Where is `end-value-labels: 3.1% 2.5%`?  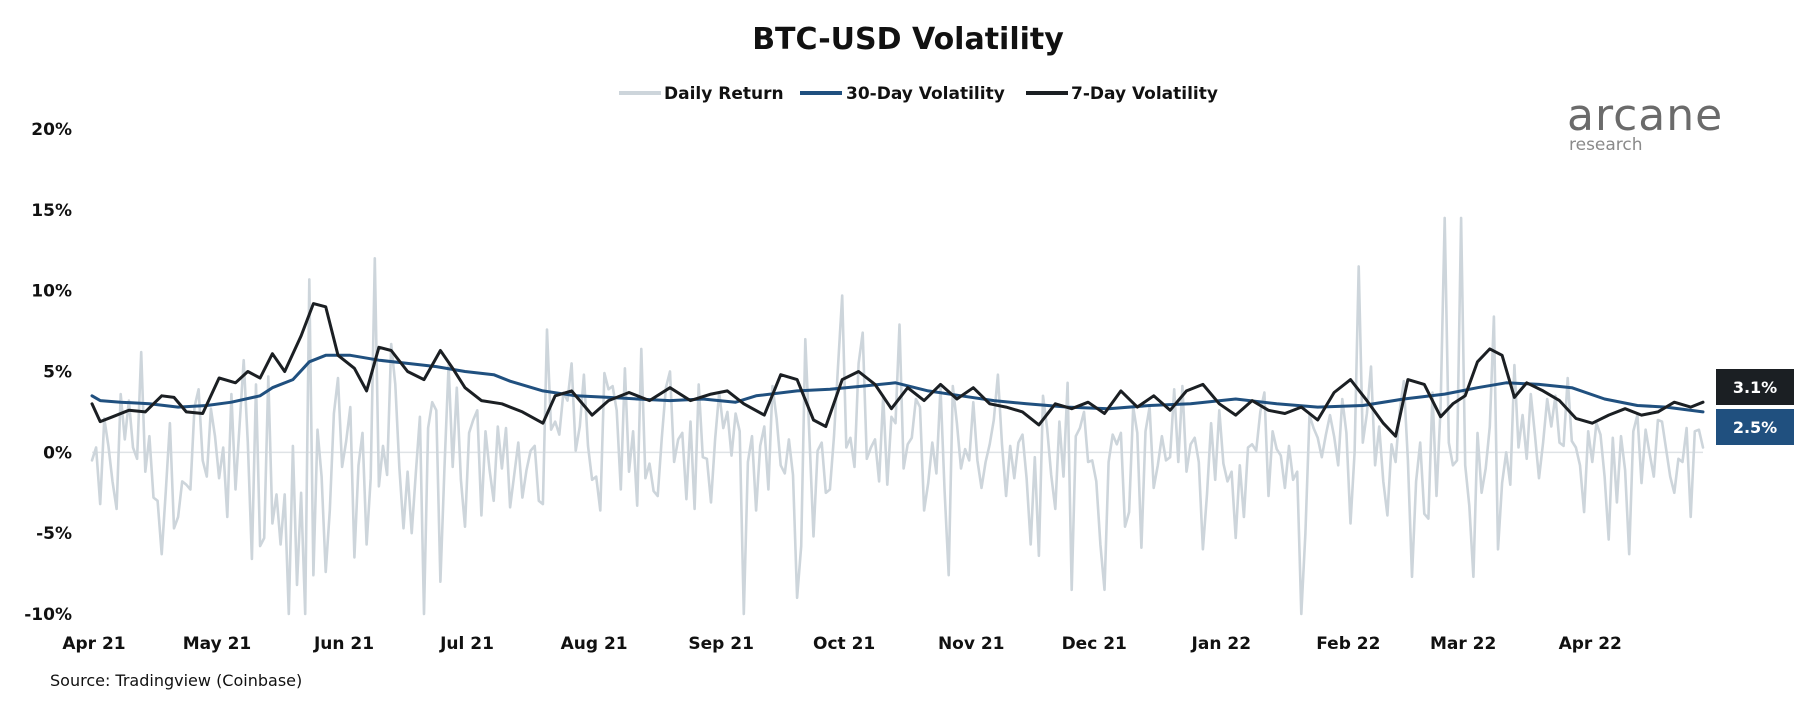 end-value-labels: 3.1% 2.5% is located at coordinates (1755, 407).